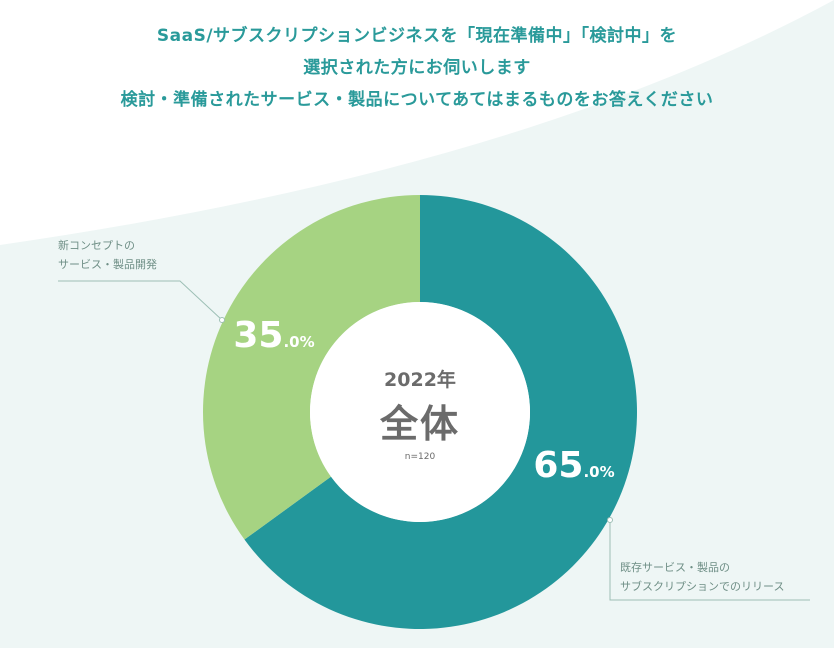 The image size is (834, 648). What do you see at coordinates (417, 100) in the screenshot?
I see `title-line-3: 検討・準備されたサービス・製品についてあてはまるものをお答えください` at bounding box center [417, 100].